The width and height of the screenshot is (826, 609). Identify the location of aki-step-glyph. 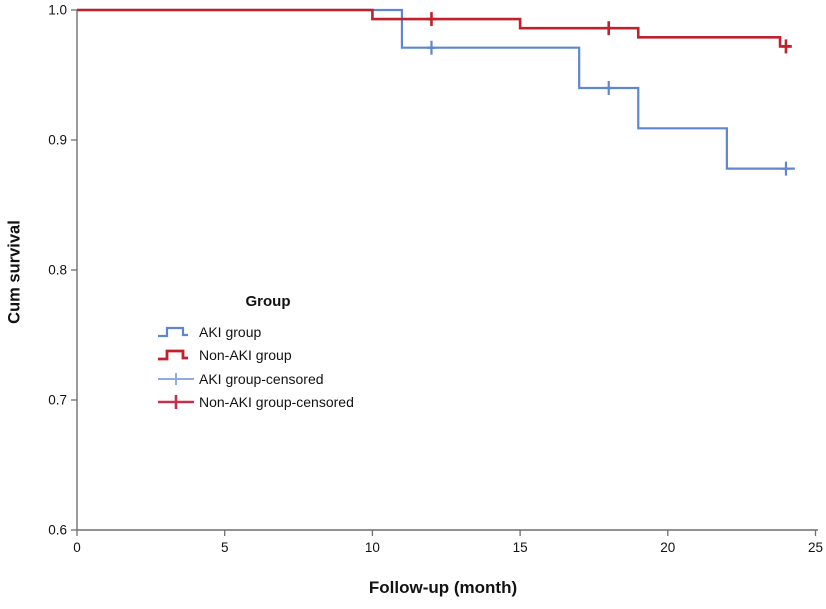
(173, 331).